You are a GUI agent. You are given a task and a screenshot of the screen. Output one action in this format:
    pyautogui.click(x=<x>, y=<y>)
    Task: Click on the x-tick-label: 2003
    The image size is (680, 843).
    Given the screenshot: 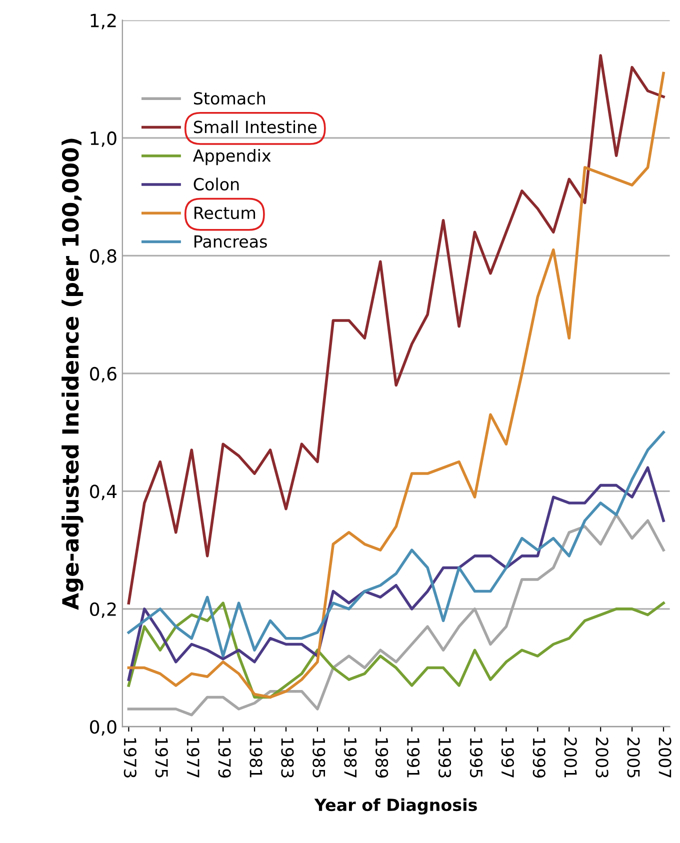 What is the action you would take?
    pyautogui.click(x=602, y=758)
    